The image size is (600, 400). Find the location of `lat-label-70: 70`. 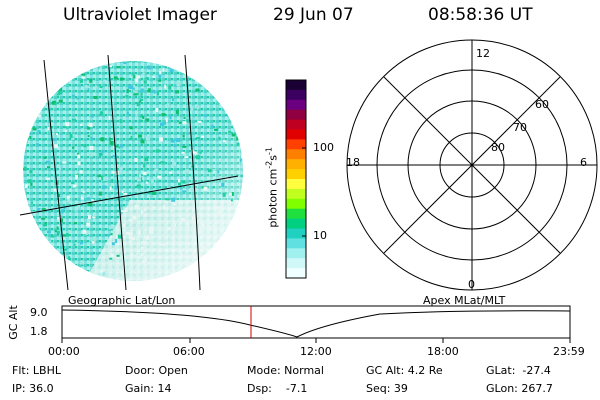

lat-label-70: 70 is located at coordinates (520, 127).